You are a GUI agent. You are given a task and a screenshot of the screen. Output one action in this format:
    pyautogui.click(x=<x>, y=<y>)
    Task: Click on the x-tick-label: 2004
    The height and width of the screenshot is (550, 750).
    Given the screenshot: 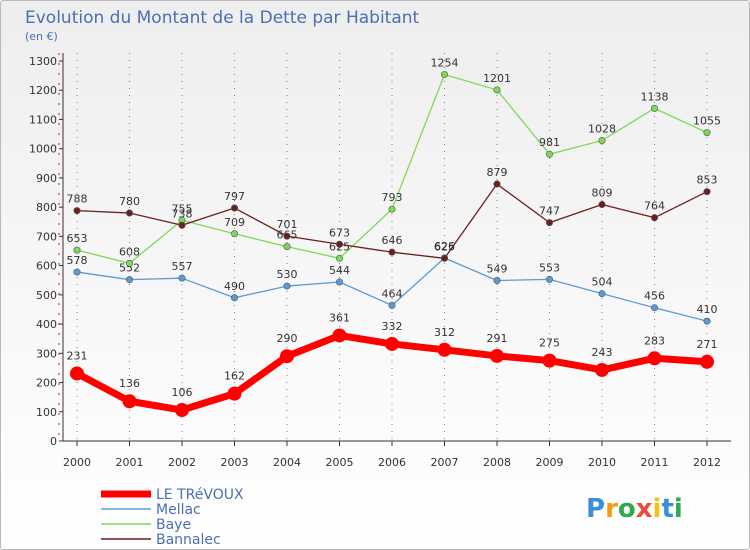 What is the action you would take?
    pyautogui.click(x=287, y=462)
    